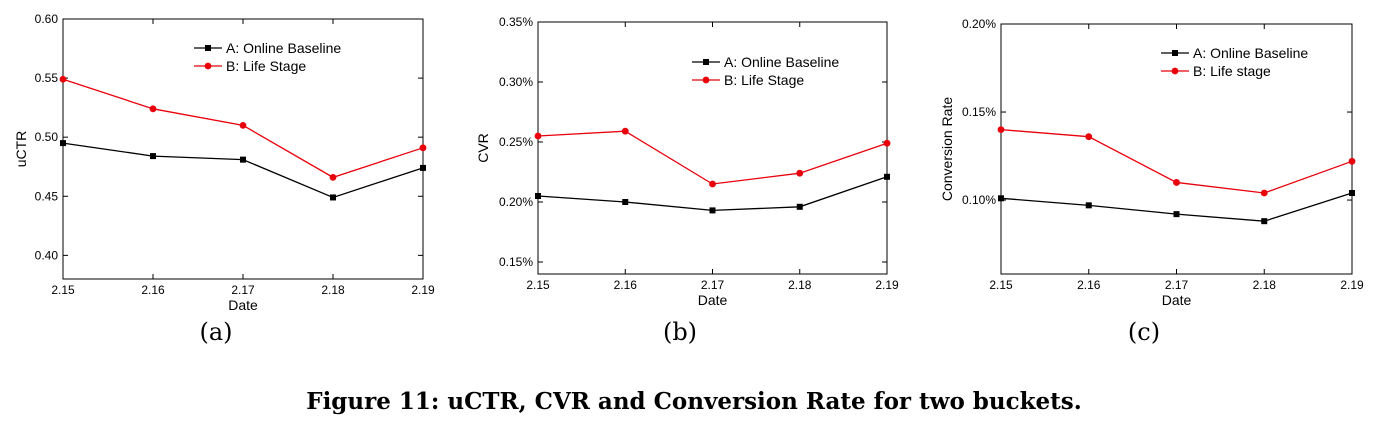  Describe the element at coordinates (516, 82) in the screenshot. I see `y-tick-label: 0.30%` at that location.